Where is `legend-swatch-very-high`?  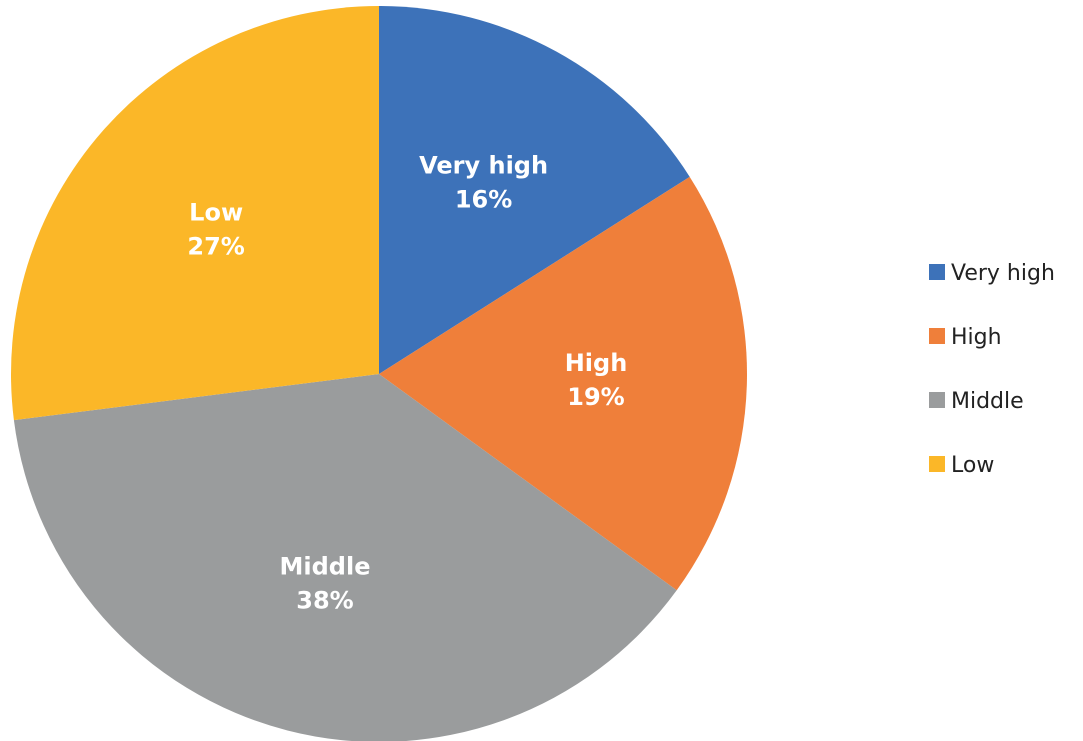 legend-swatch-very-high is located at coordinates (937, 272).